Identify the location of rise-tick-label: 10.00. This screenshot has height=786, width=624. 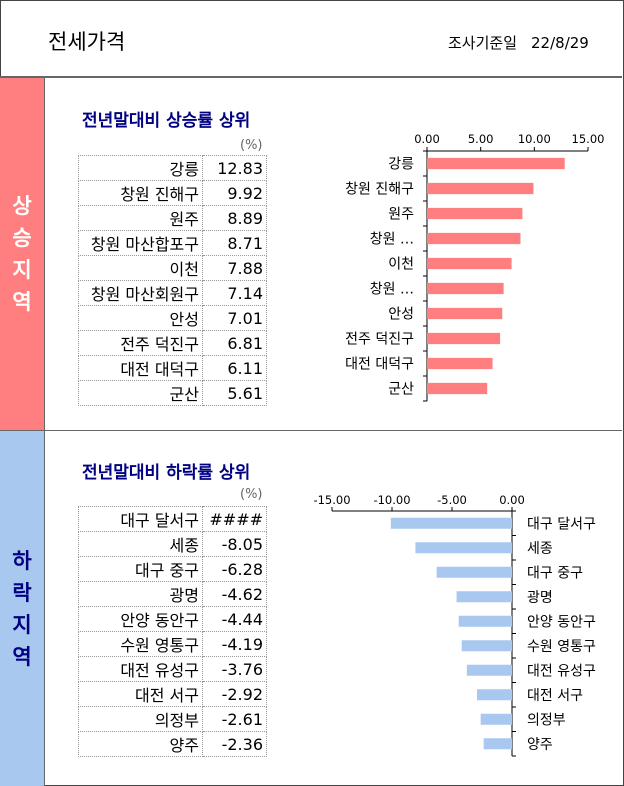
(534, 139).